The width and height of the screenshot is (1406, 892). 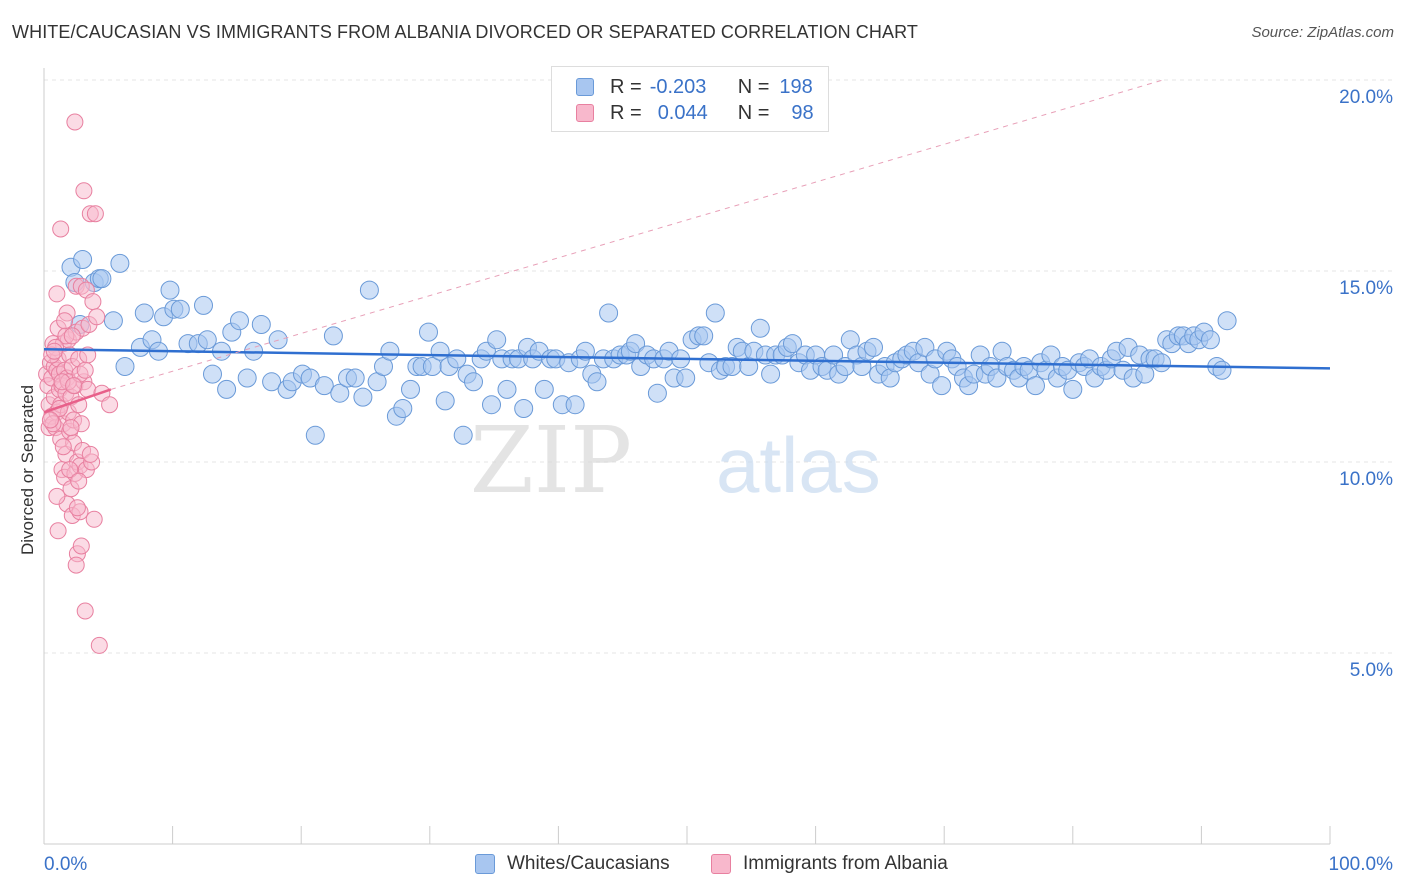 What do you see at coordinates (802, 112) in the screenshot?
I see `legend-n-value-albania: 98` at bounding box center [802, 112].